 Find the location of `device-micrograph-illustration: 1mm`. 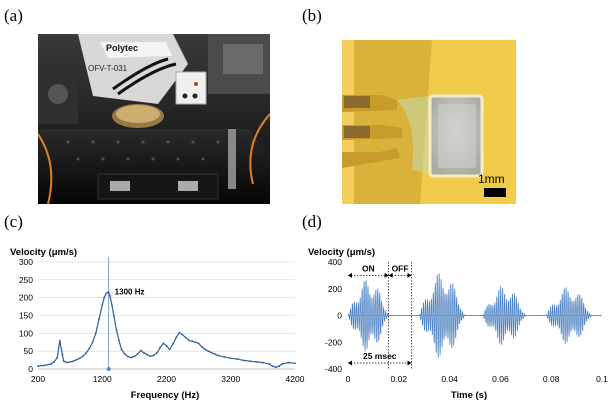

device-micrograph-illustration: 1mm is located at coordinates (429, 122).